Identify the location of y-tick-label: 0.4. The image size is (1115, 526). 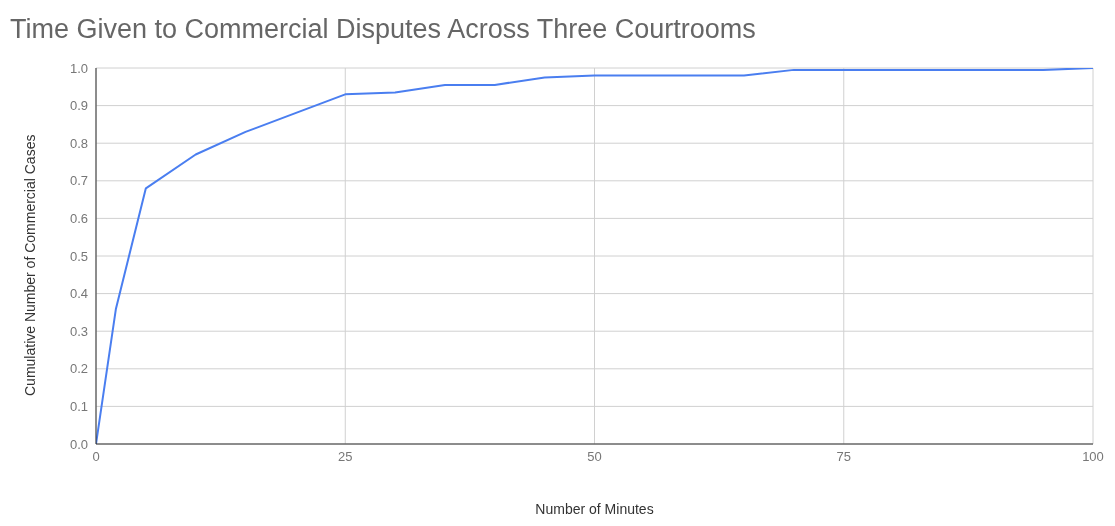
(78, 294).